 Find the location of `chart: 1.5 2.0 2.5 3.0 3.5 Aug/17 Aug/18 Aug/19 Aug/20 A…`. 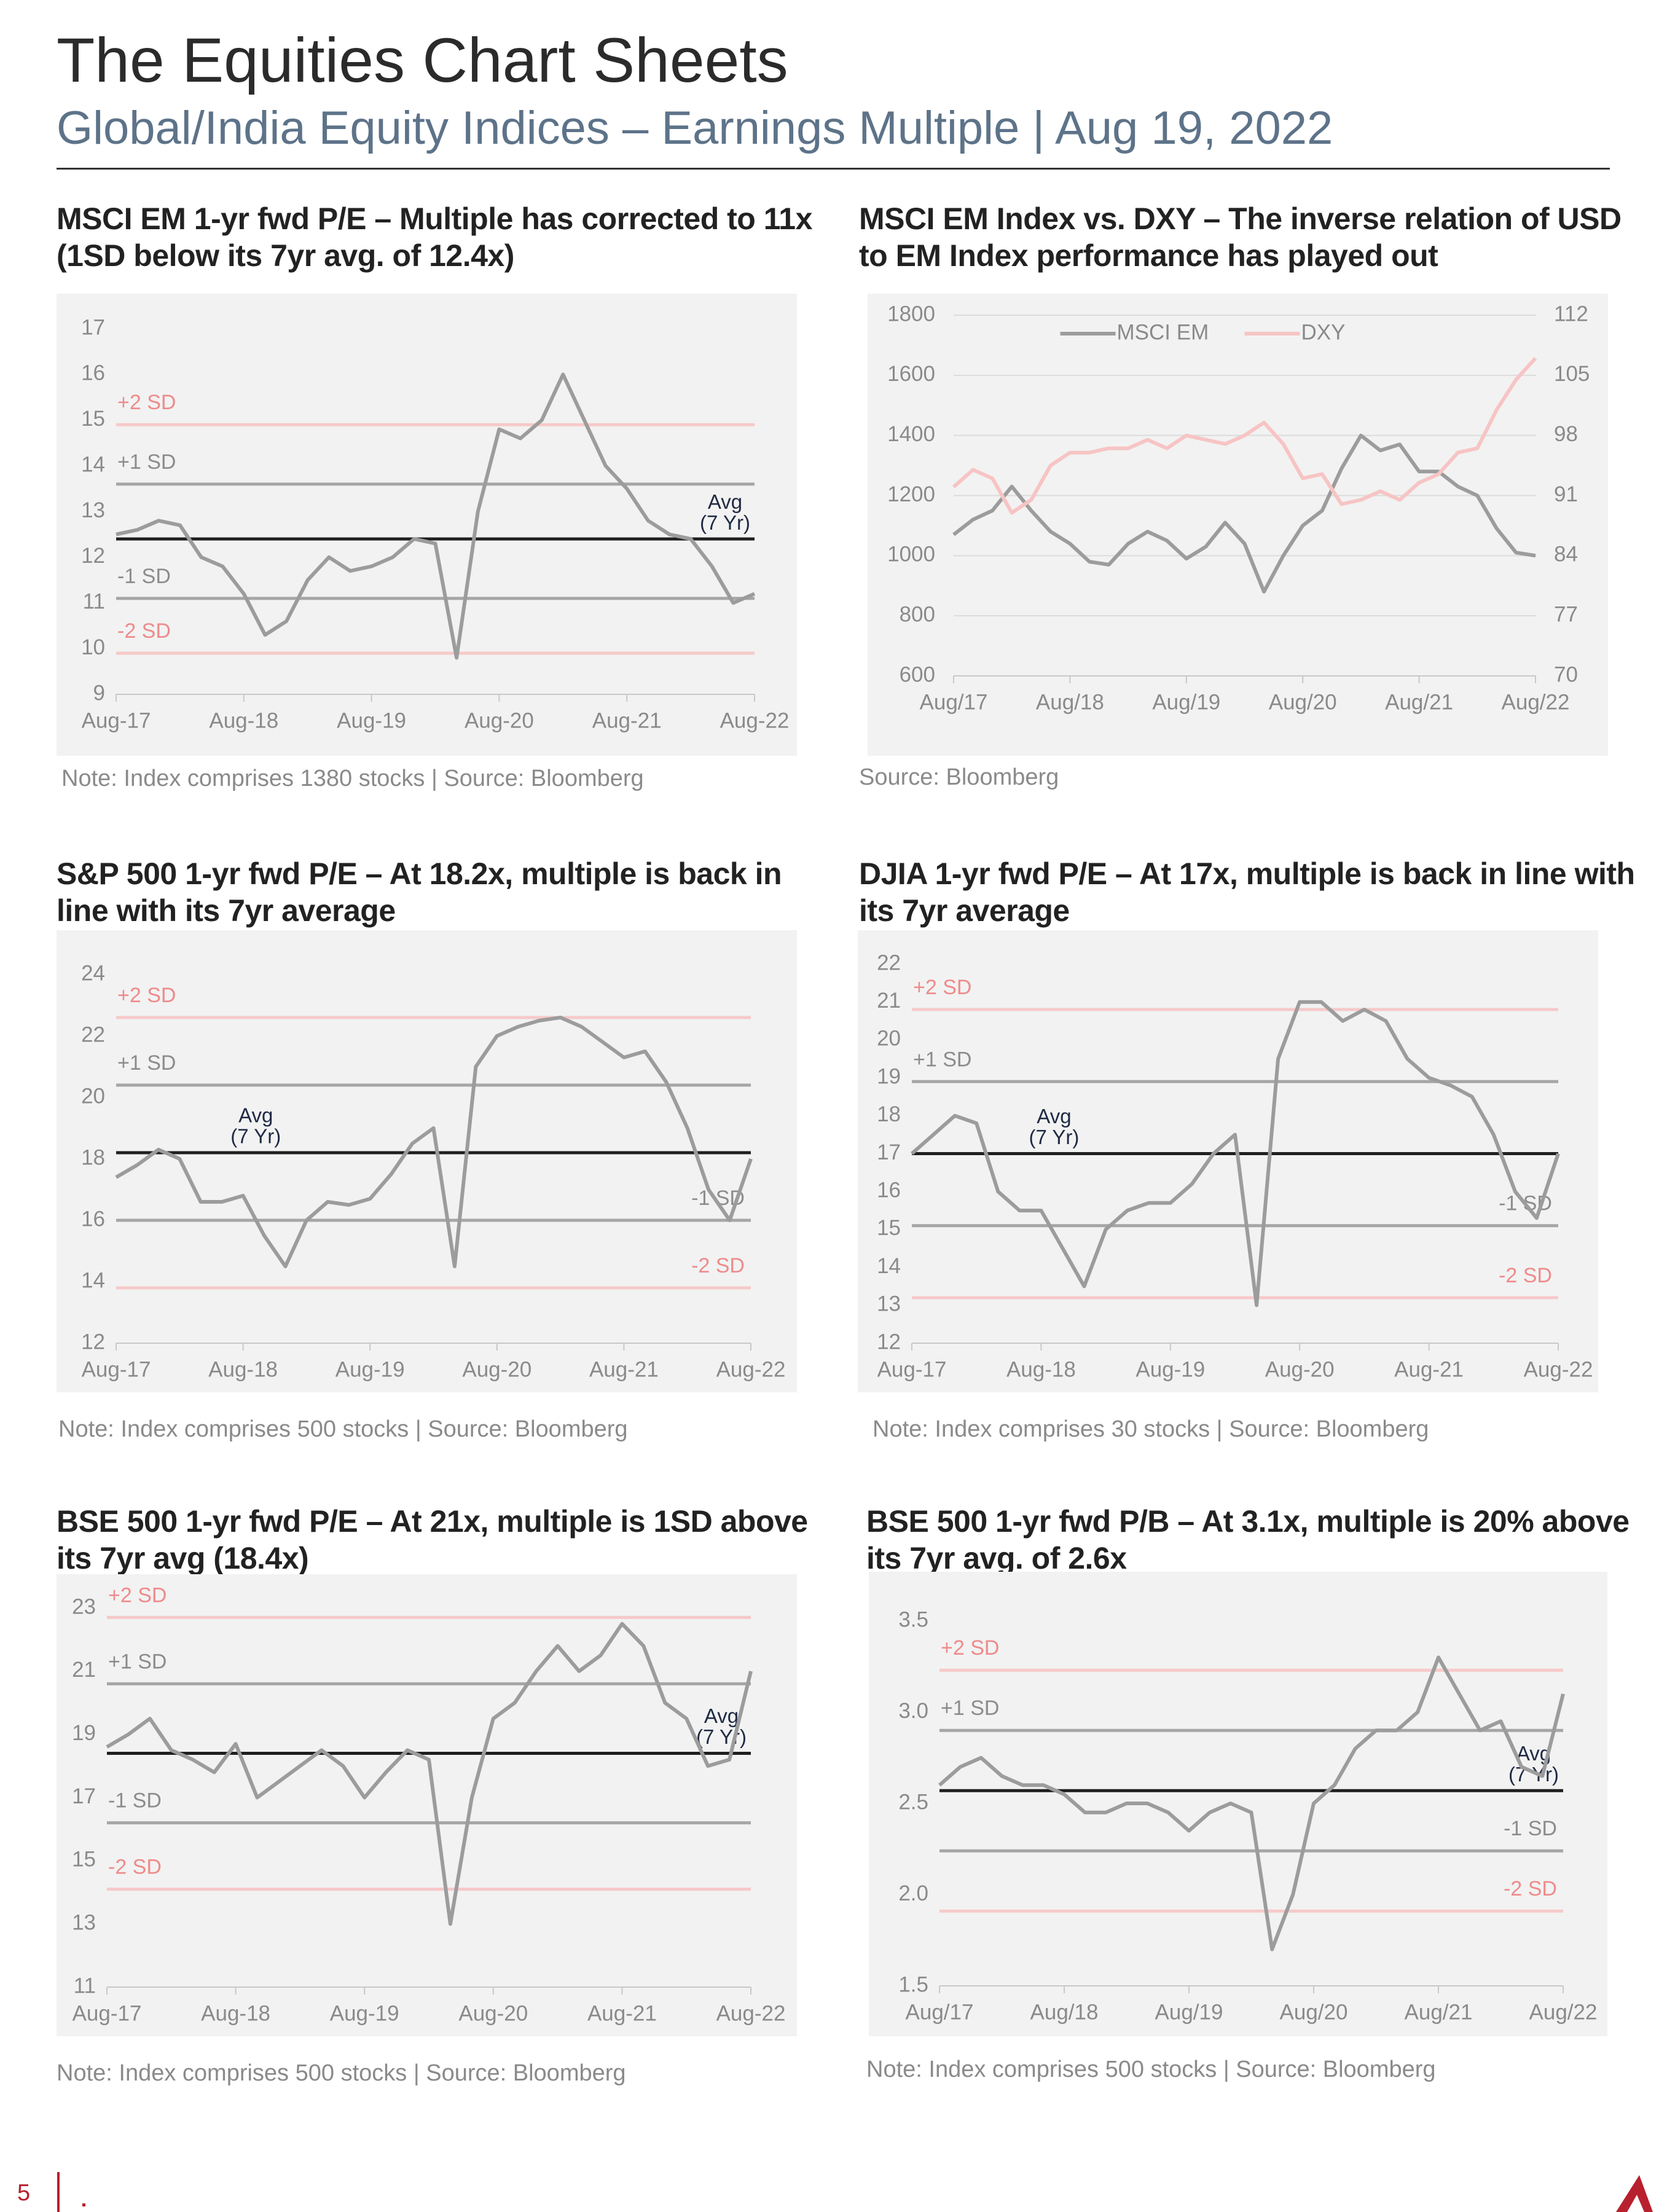

chart: 1.5 2.0 2.5 3.0 3.5 Aug/17 Aug/18 Aug/19 Aug/20 A… is located at coordinates (1238, 1804).